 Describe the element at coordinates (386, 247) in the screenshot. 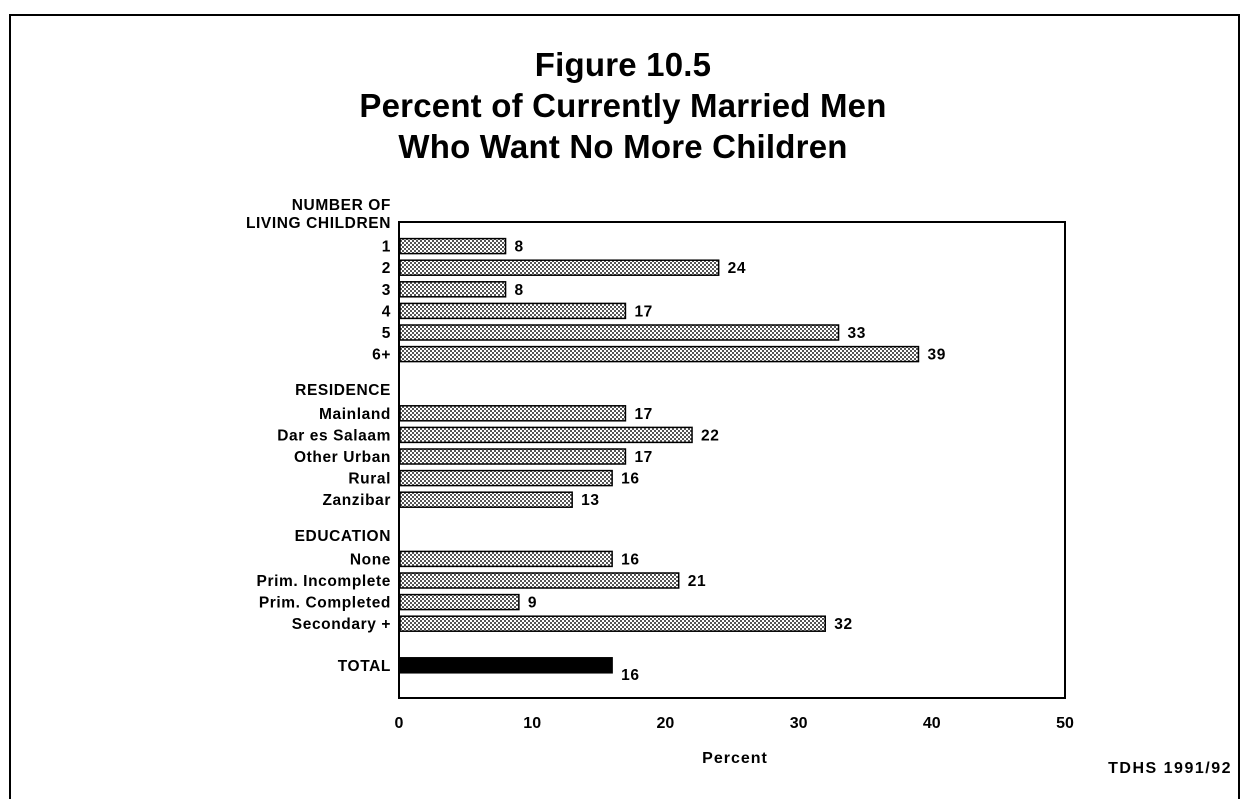

I see `category-label: 1` at that location.